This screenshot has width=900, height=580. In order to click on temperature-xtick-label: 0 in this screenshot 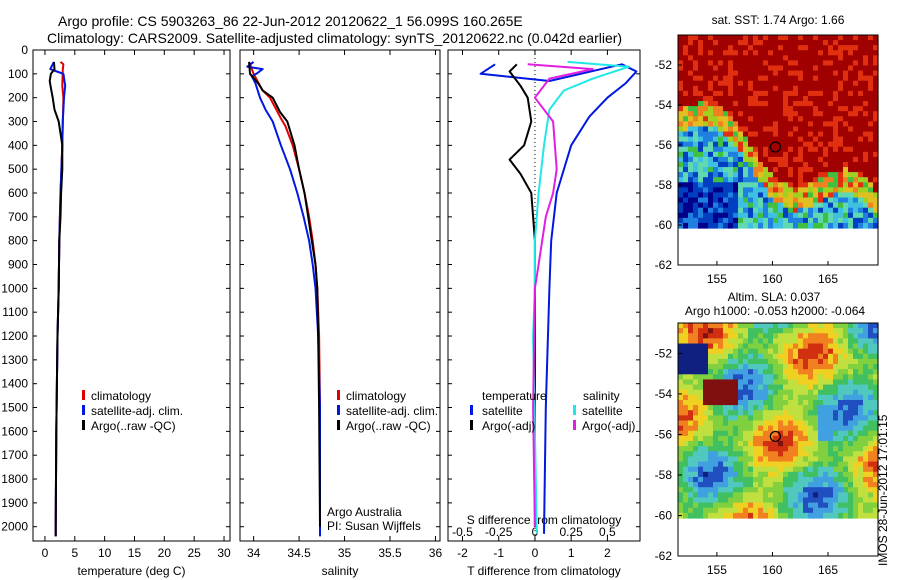, I will do `click(45, 553)`.